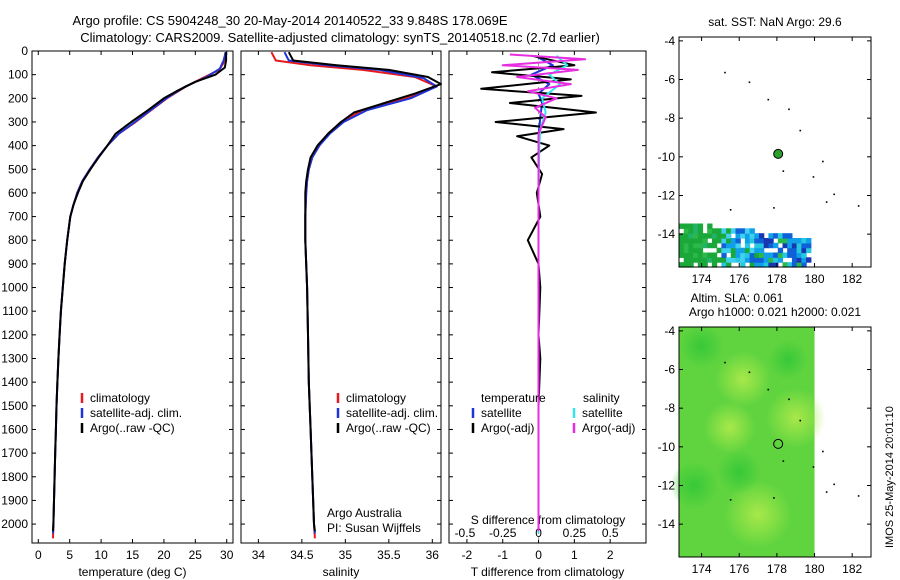 This screenshot has height=580, width=900. What do you see at coordinates (38, 555) in the screenshot?
I see `temperature-xtick-label: 0` at bounding box center [38, 555].